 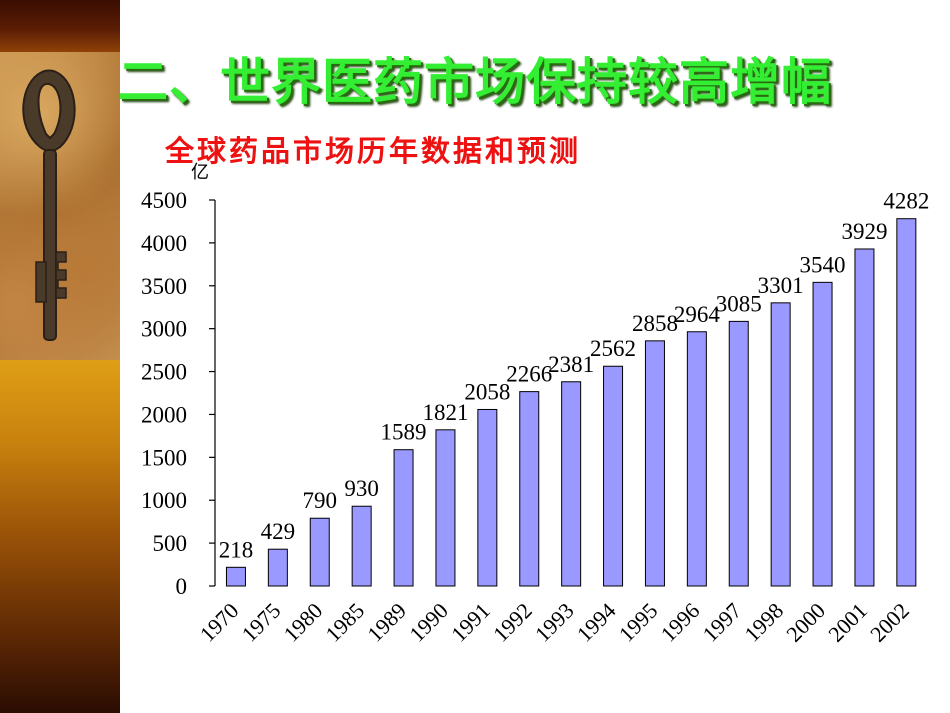 I want to click on data-label: 3301, so click(x=781, y=285).